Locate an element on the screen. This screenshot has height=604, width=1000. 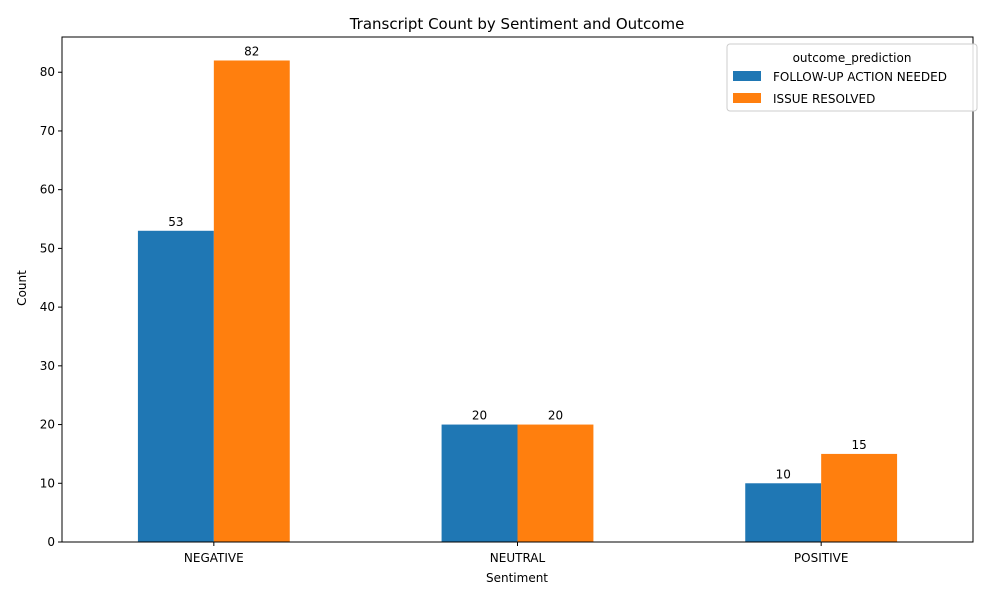
legend-swatch-follow-up is located at coordinates (747, 76).